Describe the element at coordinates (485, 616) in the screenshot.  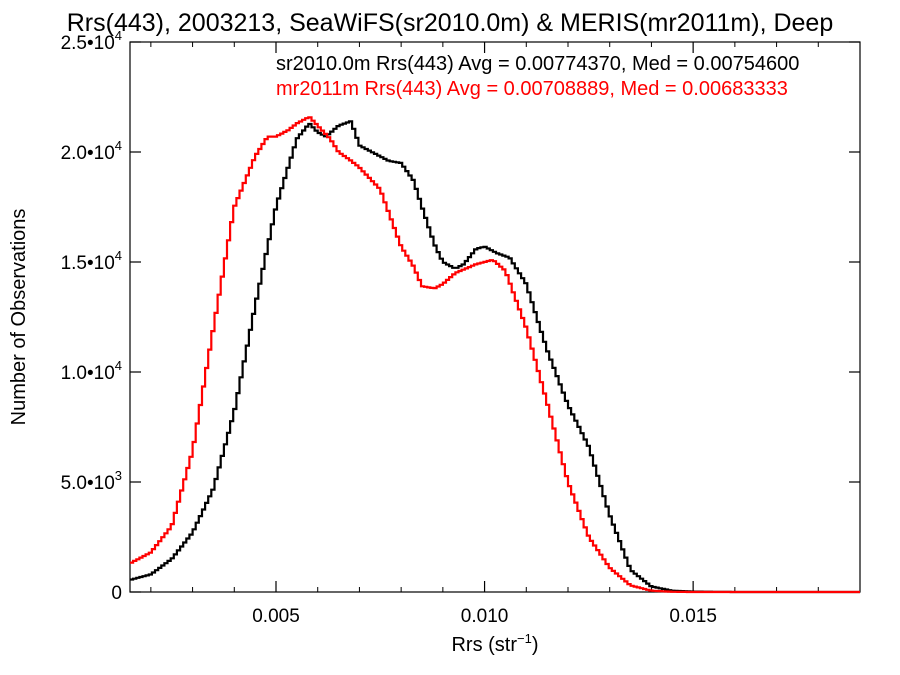
I see `x-tick-label: 0.010` at that location.